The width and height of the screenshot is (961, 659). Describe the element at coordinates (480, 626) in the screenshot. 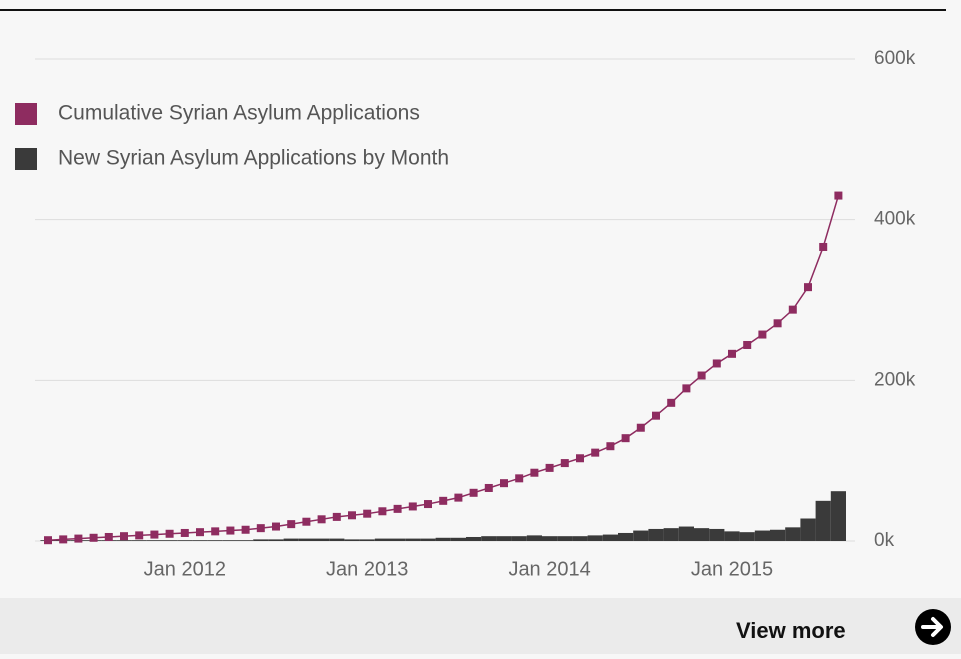

I see `footer-bar` at that location.